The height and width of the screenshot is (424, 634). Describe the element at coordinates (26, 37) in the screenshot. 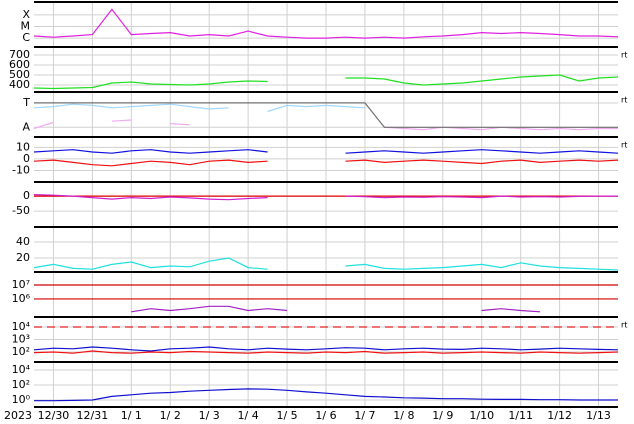

I see `y-tick-label: C` at that location.